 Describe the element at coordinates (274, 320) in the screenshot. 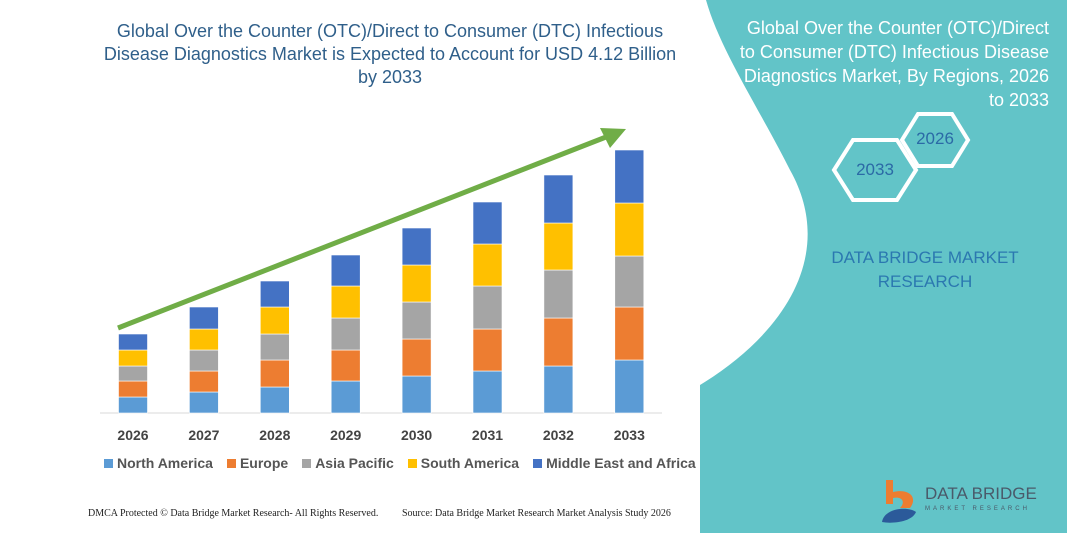

I see `bar-segment-2028-south-america` at that location.